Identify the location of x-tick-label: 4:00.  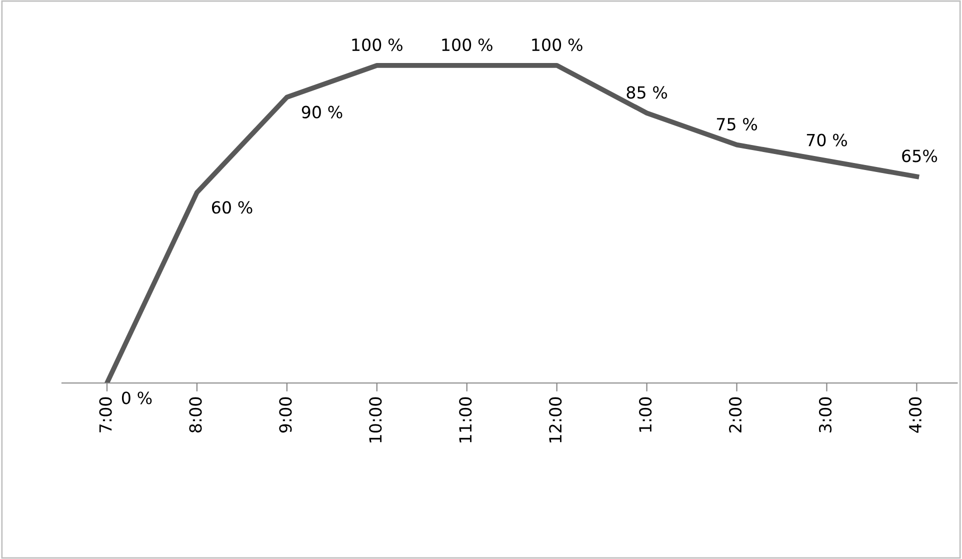
(915, 415).